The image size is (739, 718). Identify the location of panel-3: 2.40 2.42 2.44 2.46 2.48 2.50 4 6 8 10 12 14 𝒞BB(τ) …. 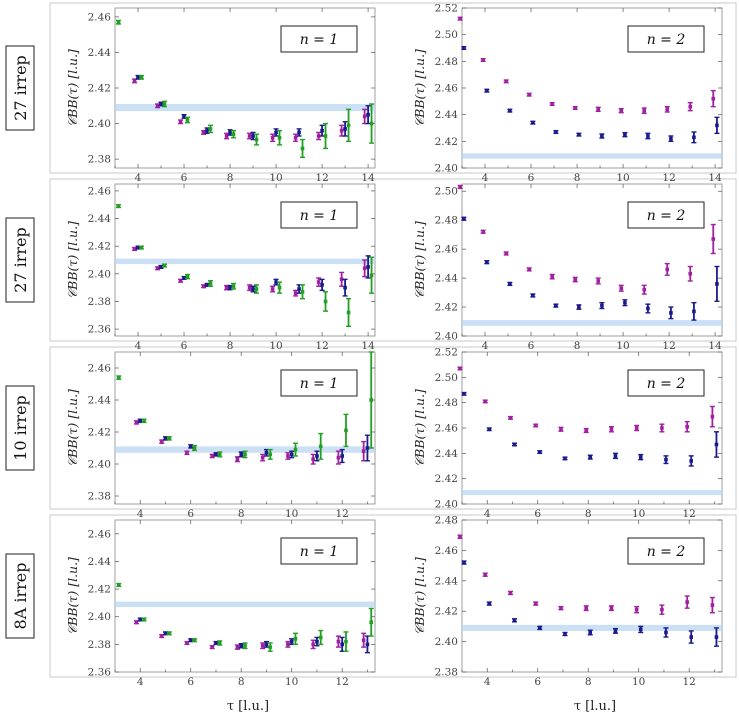
(567, 267).